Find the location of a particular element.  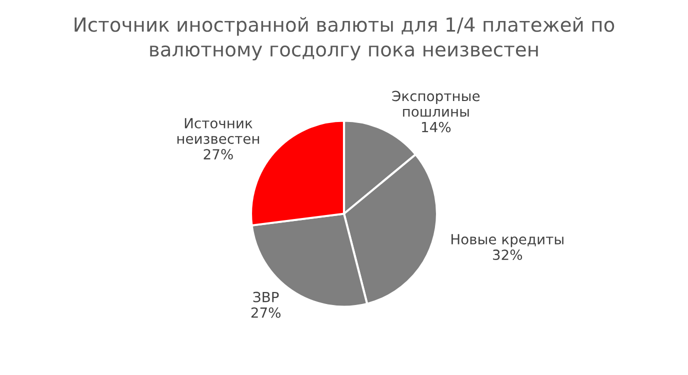

slice-label: Источник неизвестен is located at coordinates (218, 131).